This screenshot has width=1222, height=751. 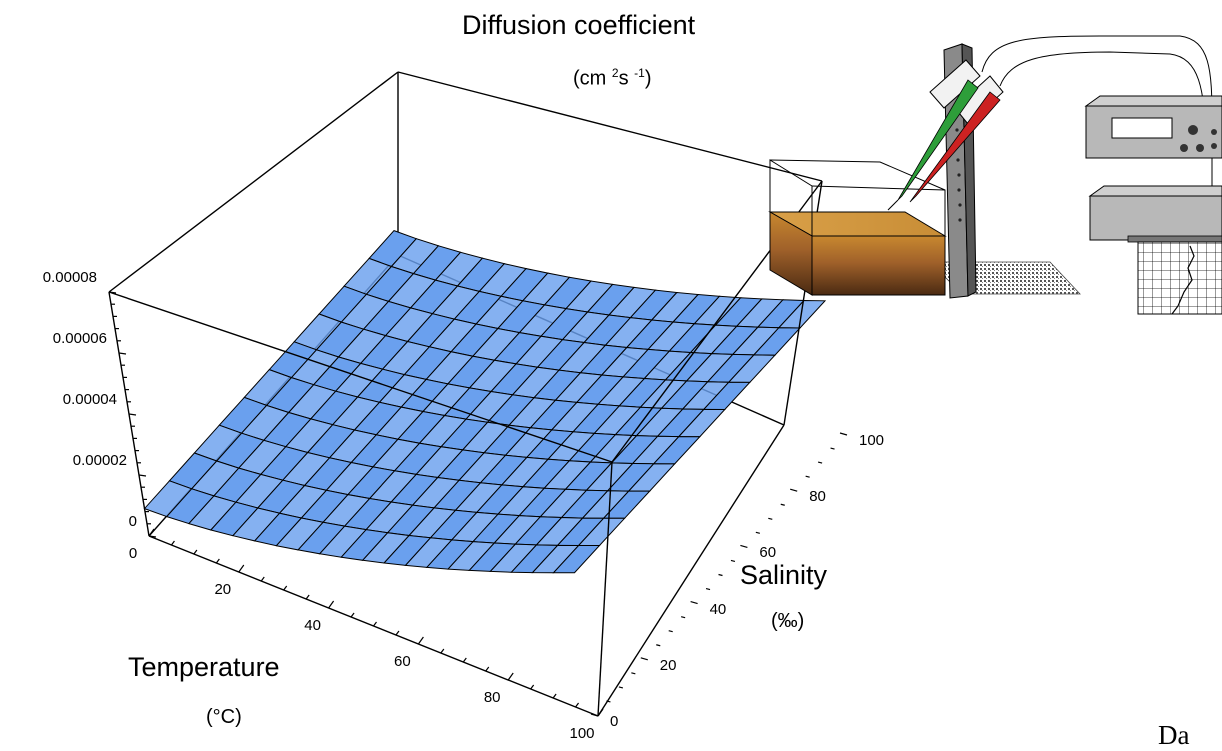 What do you see at coordinates (402, 661) in the screenshot?
I see `temperature-tick-label: 60` at bounding box center [402, 661].